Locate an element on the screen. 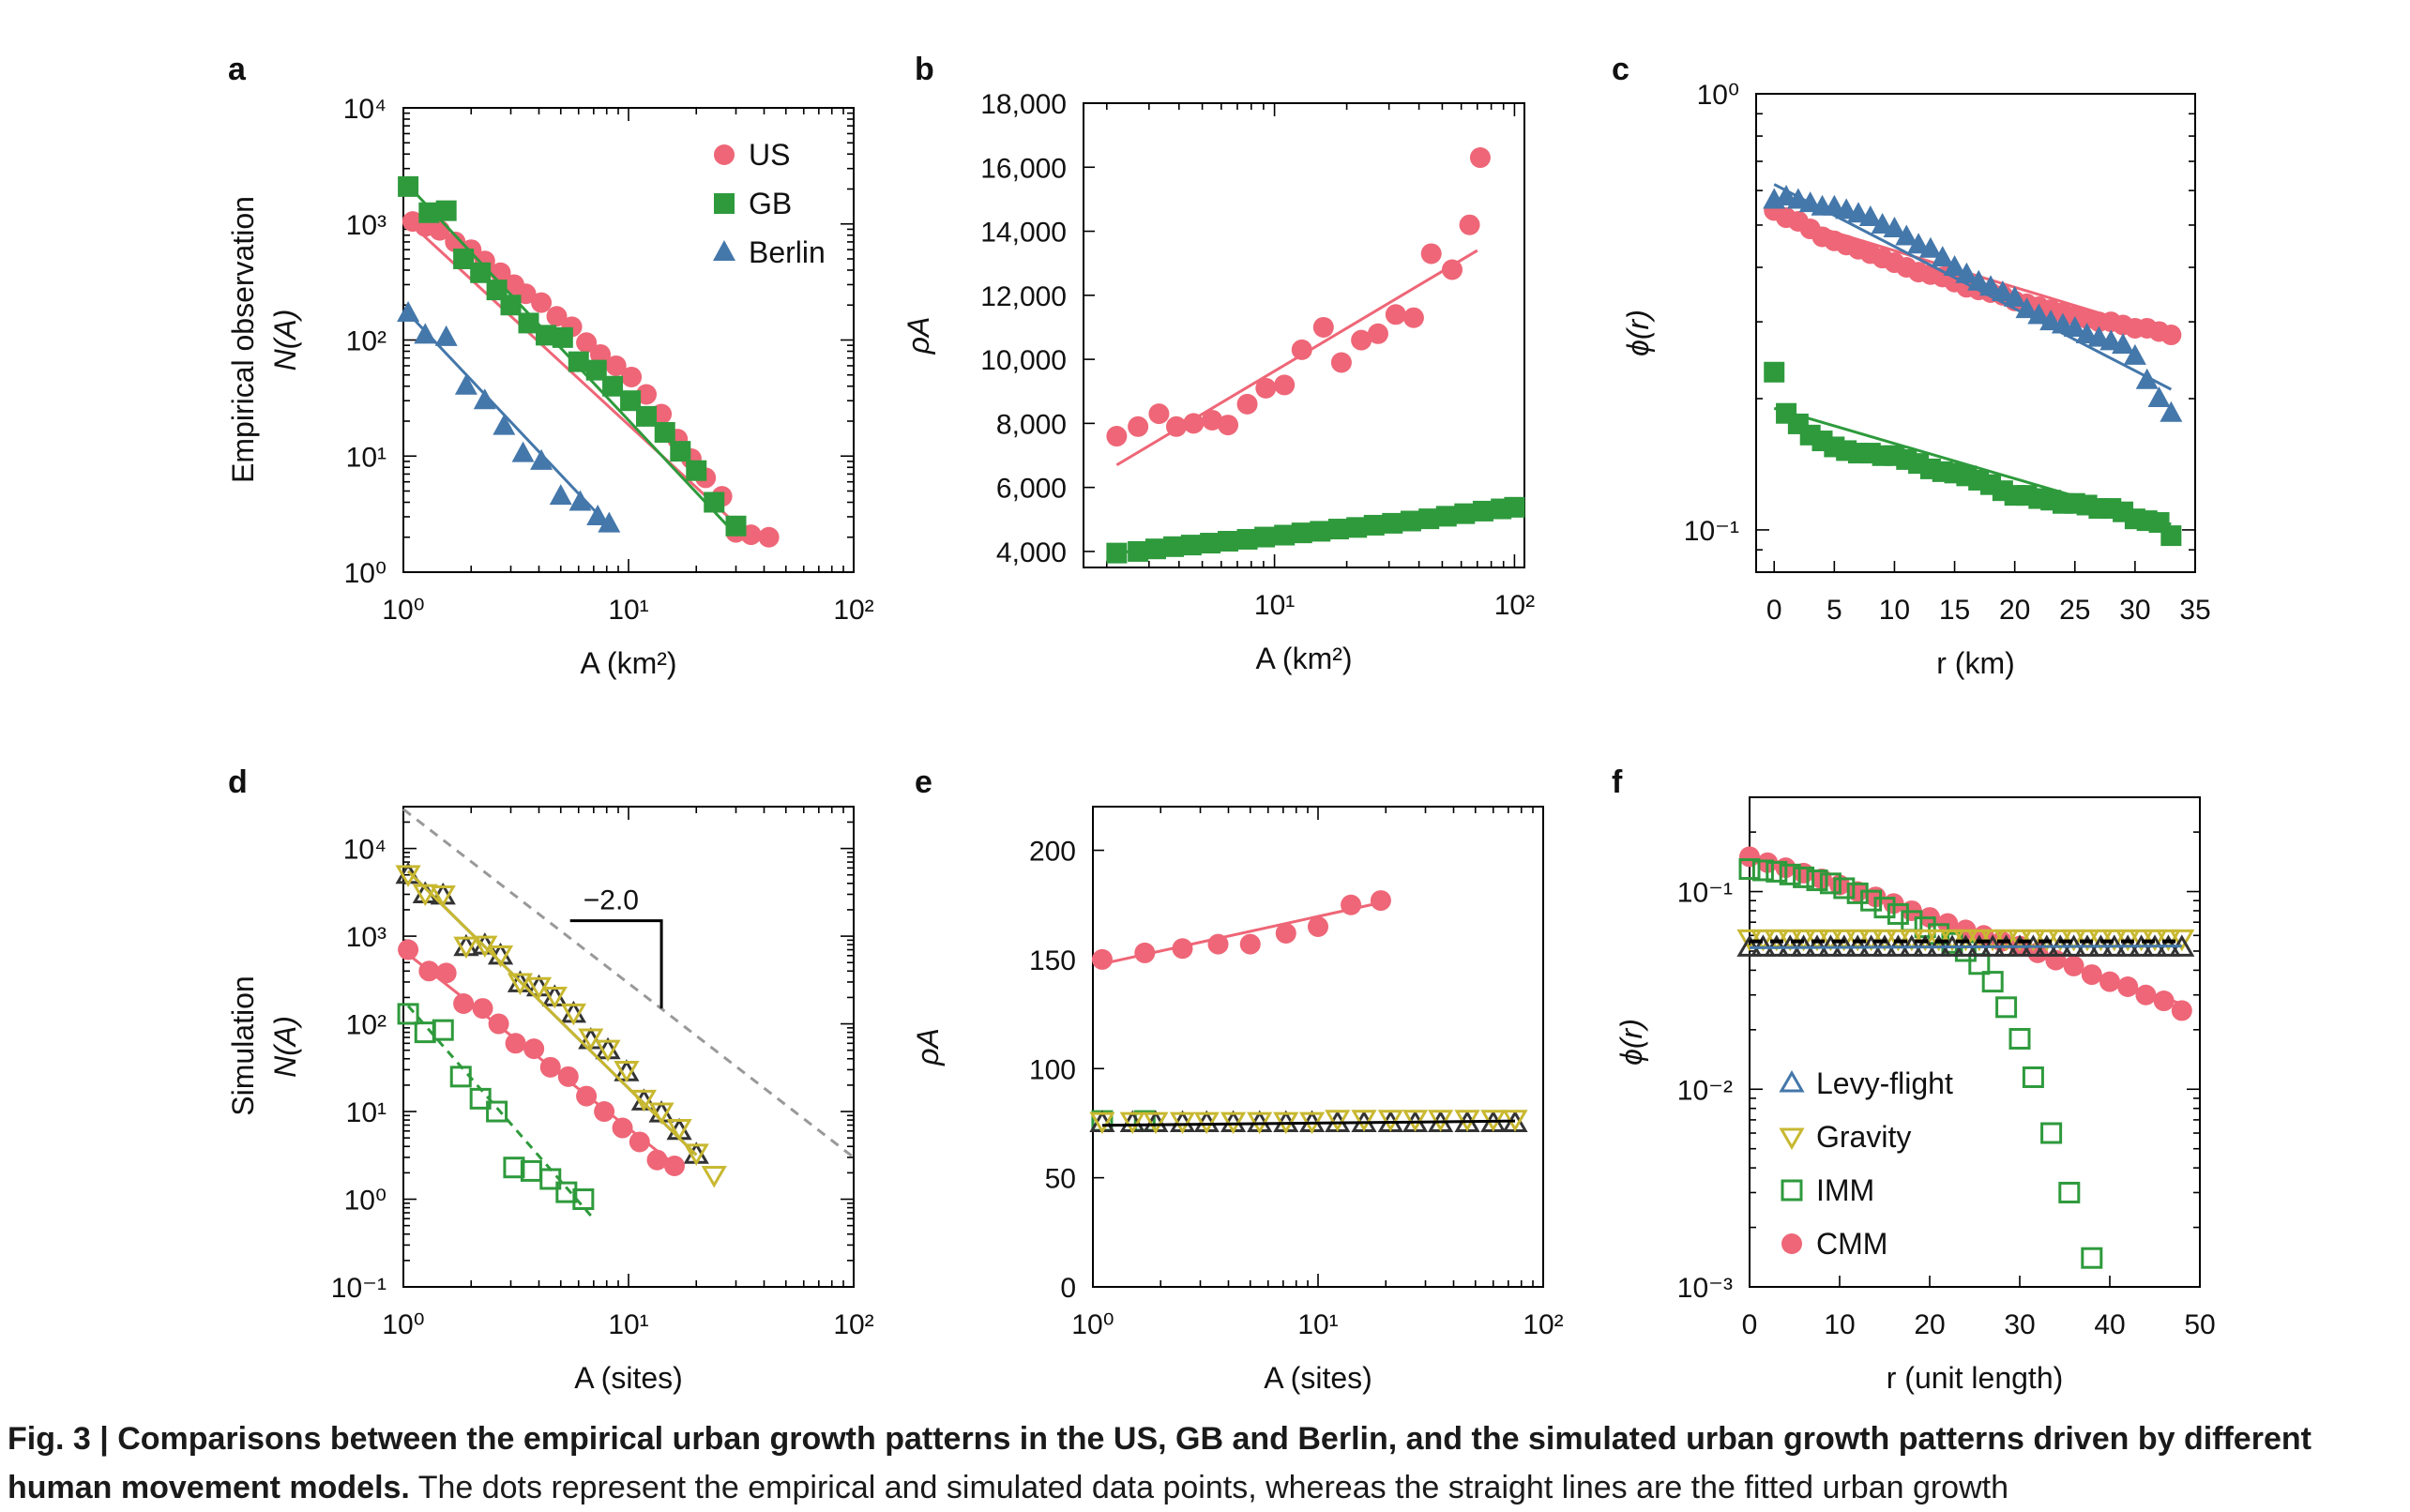  x-tick-label: 10 is located at coordinates (1894, 610).